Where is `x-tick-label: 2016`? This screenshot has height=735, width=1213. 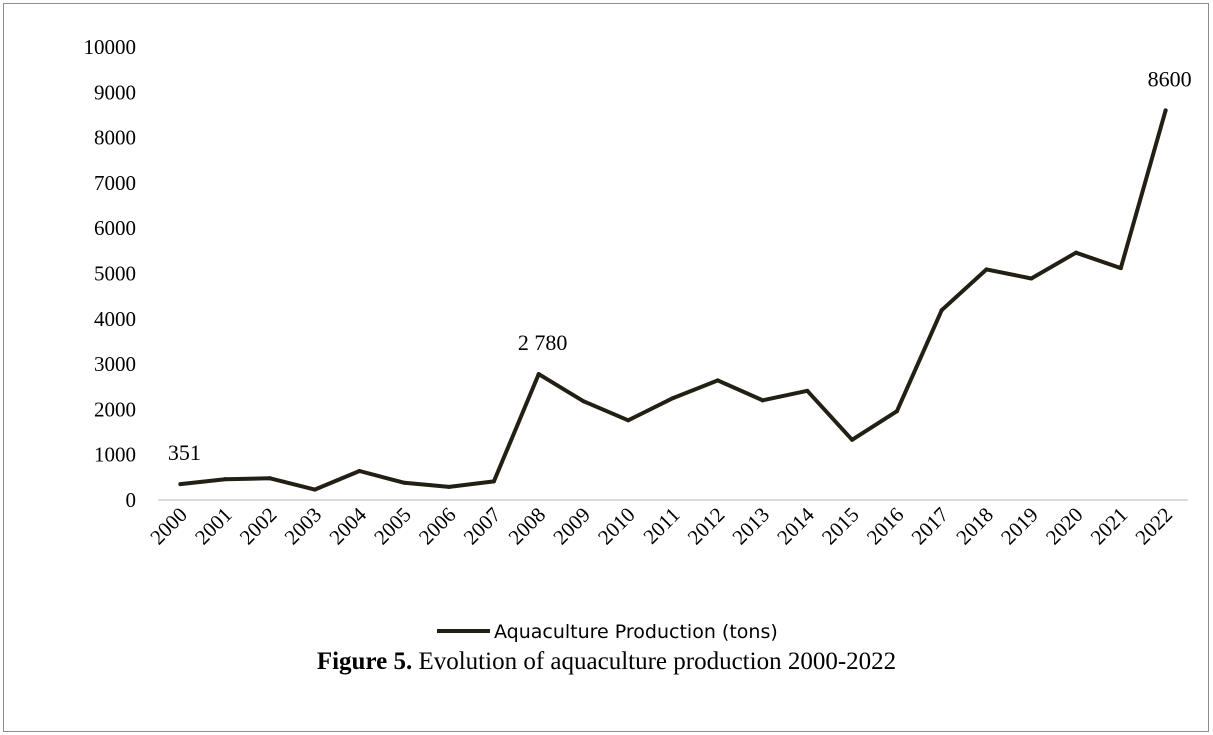
x-tick-label: 2016 is located at coordinates (885, 526).